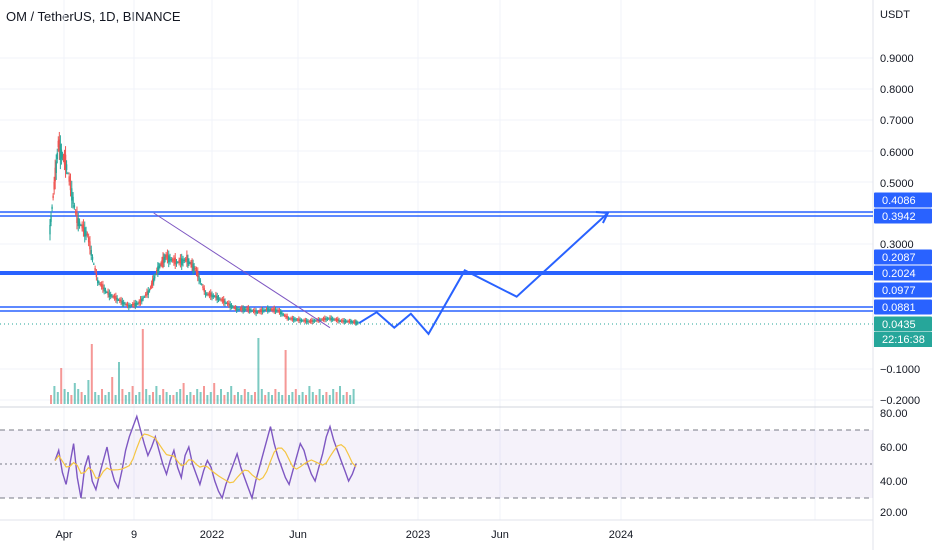 Image resolution: width=932 pixels, height=550 pixels. Describe the element at coordinates (903, 273) in the screenshot. I see `price-badge` at that location.